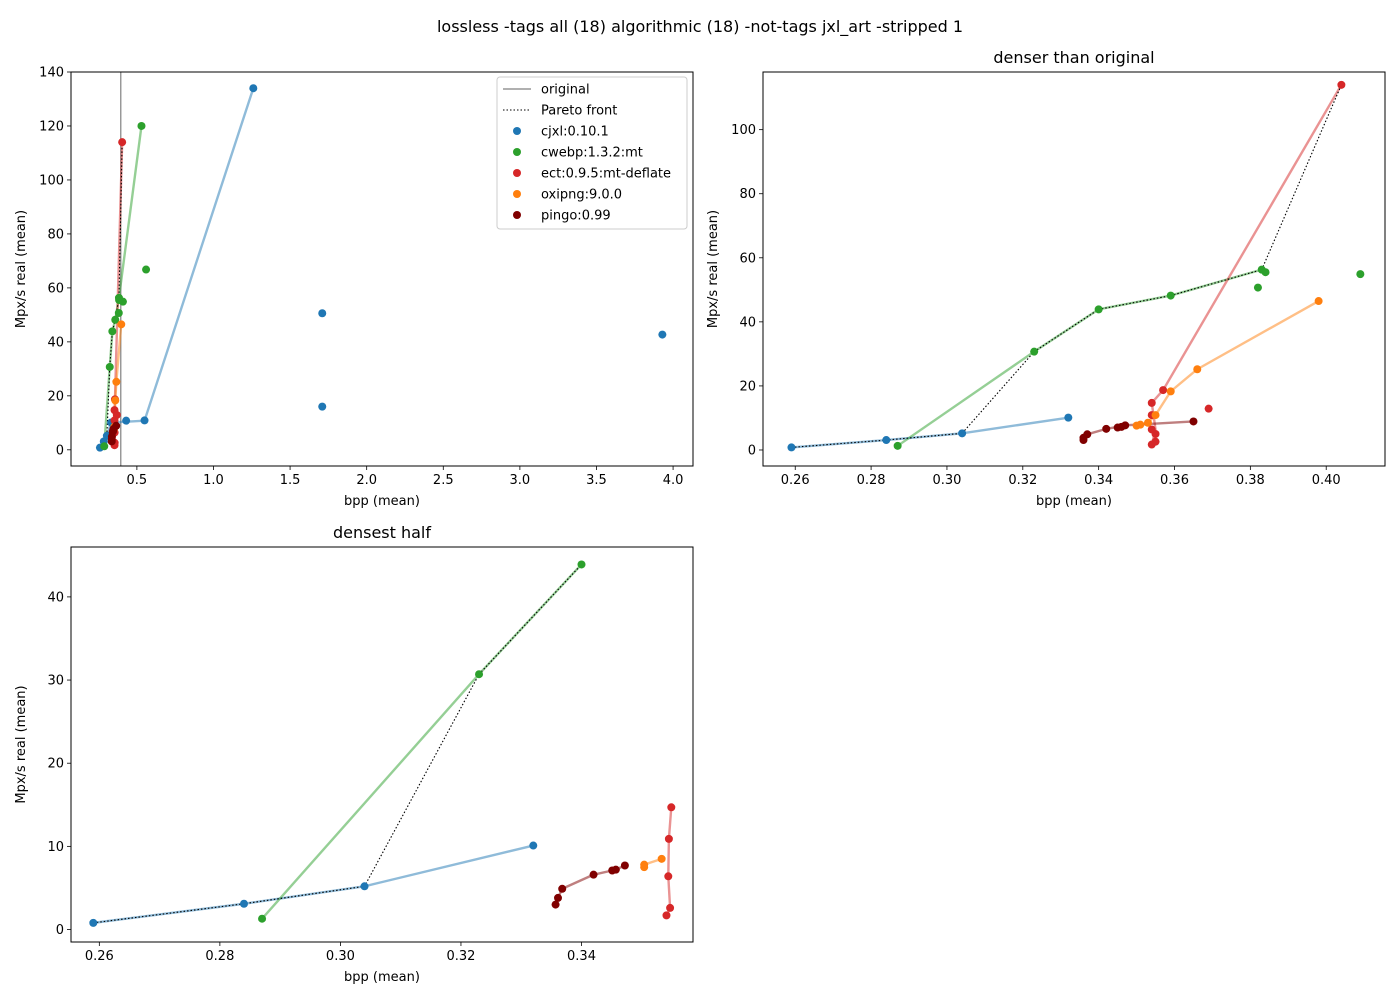  I want to click on x-tick-label: 0.40, so click(1326, 480).